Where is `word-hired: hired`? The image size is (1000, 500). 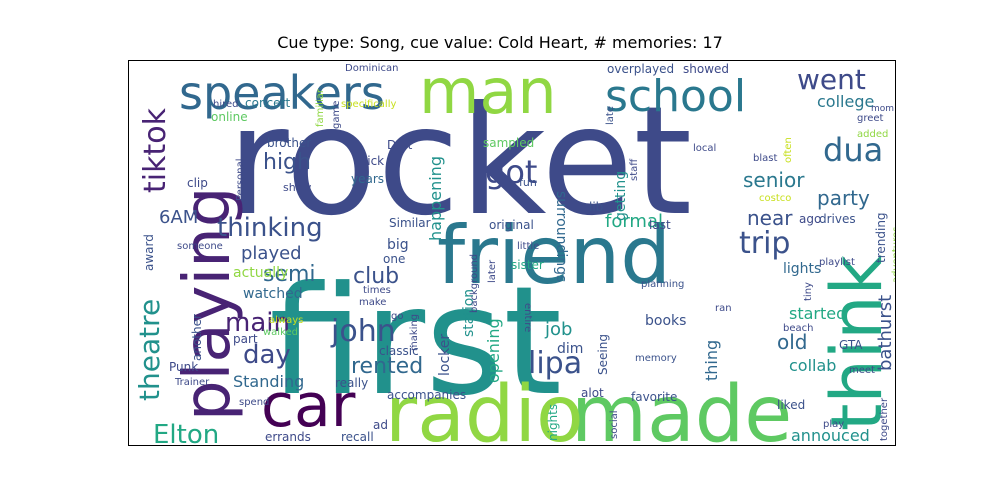 word-hired: hired is located at coordinates (226, 104).